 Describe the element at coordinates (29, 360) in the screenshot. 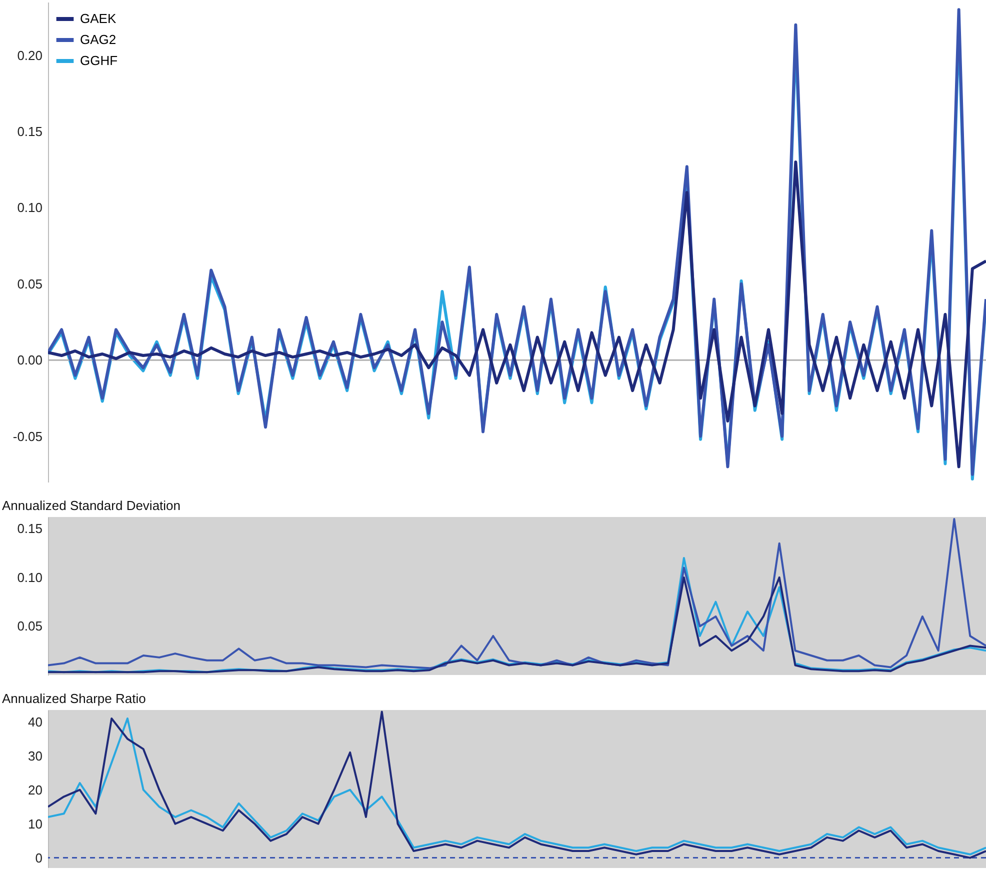

I see `y-tick-label: 0.00` at that location.